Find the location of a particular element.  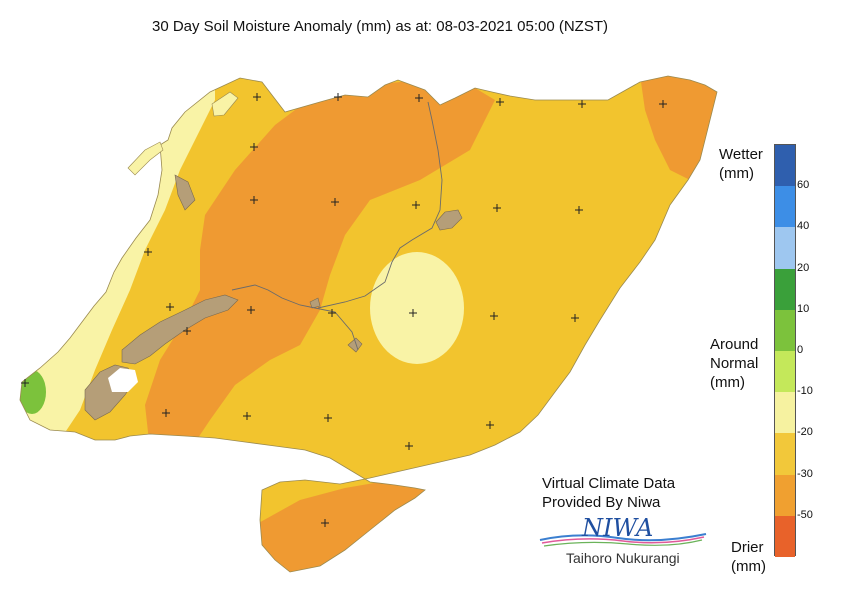

credit-line-2: Provided By Niwa is located at coordinates (601, 502).